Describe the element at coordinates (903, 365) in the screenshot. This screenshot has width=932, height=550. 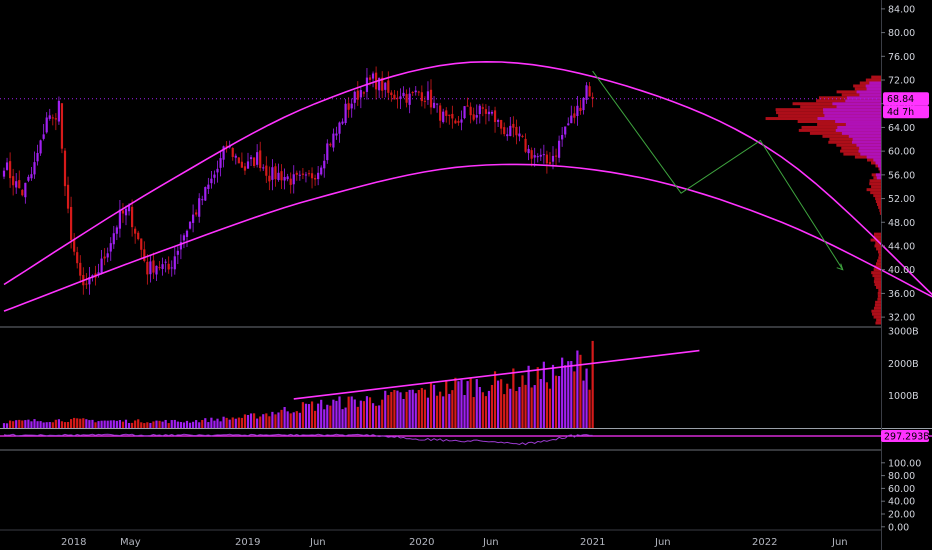
I see `volume-axis: 3000B 2000B 1000B` at that location.